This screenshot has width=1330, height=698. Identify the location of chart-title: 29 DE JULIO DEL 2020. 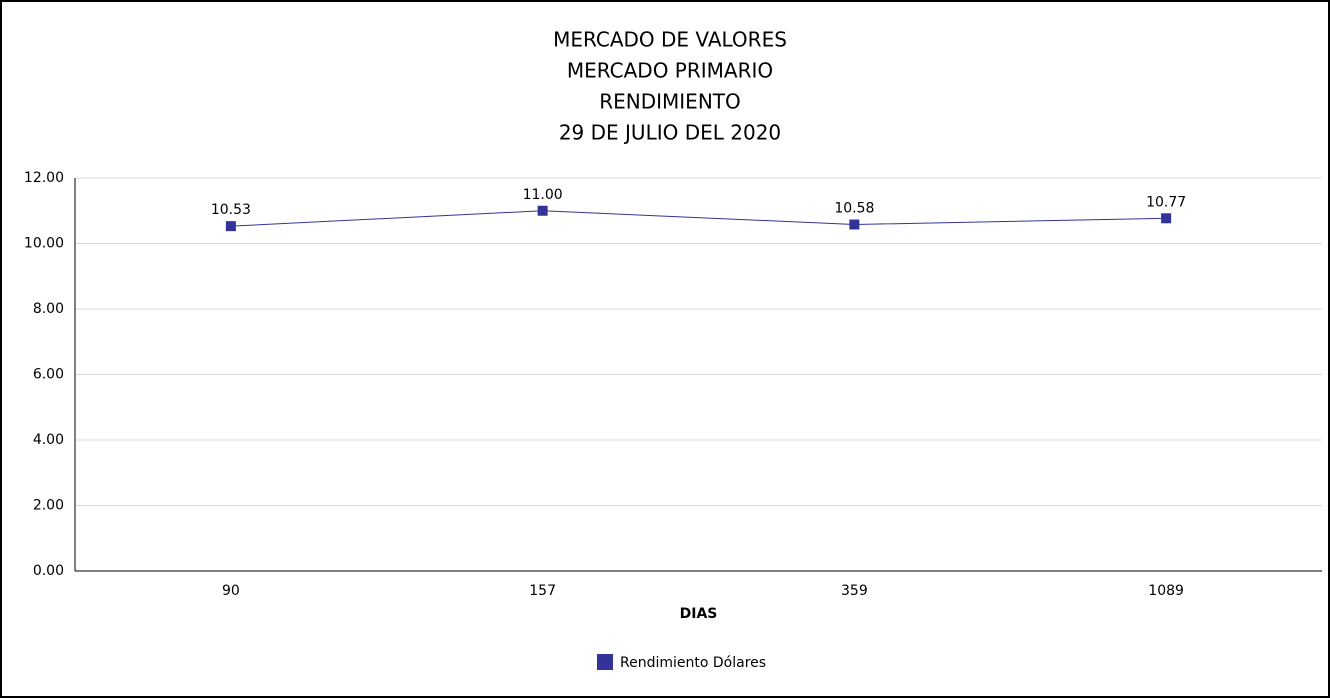
(670, 133).